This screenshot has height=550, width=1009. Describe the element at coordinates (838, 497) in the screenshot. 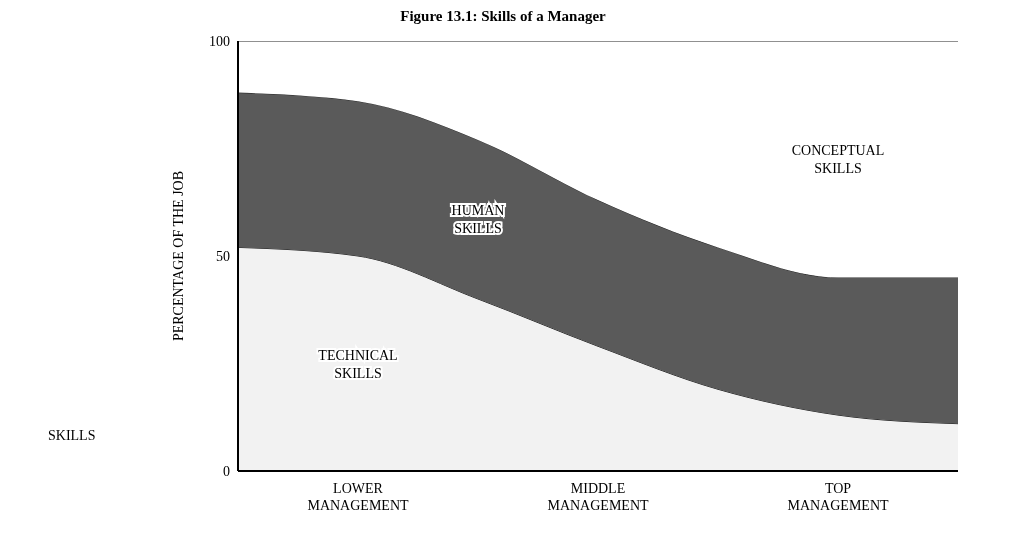

I see `x-tick-label: TOP MANAGEMENT` at that location.